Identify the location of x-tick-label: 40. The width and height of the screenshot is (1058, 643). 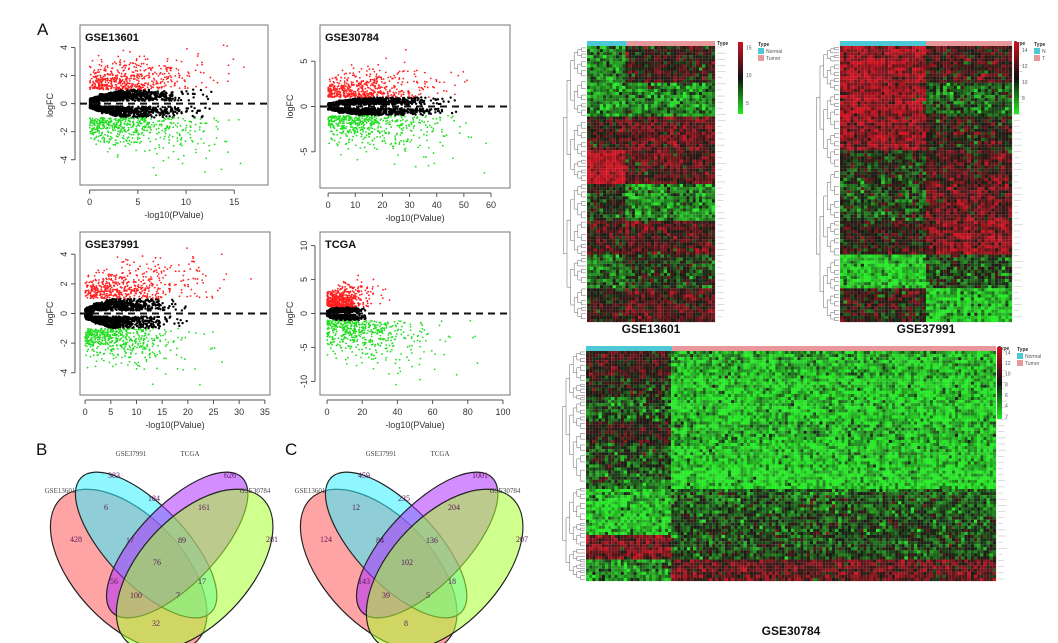
(437, 205).